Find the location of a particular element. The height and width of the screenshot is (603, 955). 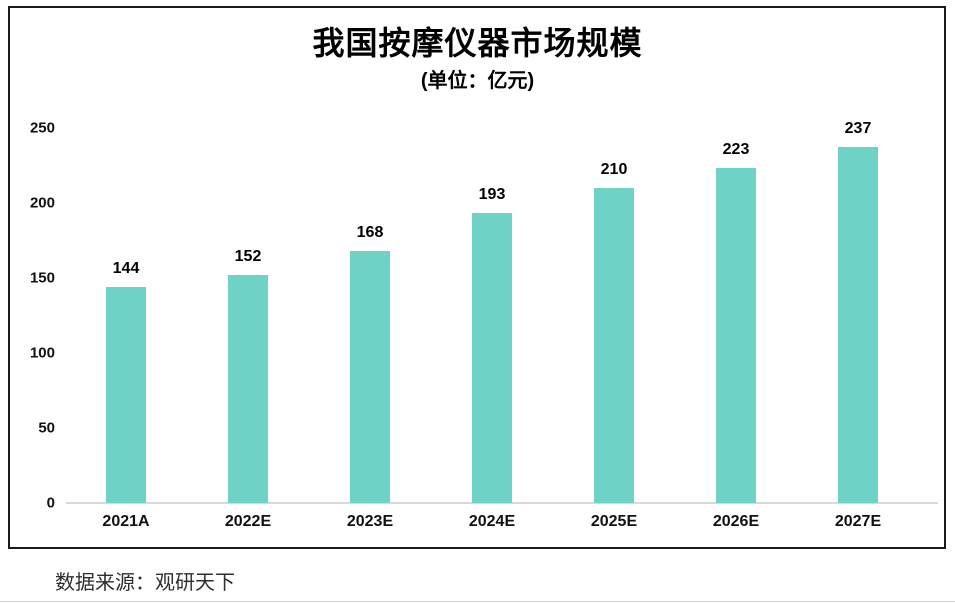

x-tick-label: 2024E is located at coordinates (492, 521).